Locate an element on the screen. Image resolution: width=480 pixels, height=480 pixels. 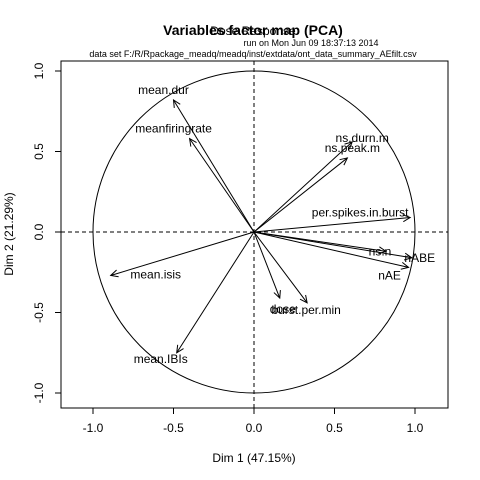
y-tick-label: -0.5 is located at coordinates (39, 312).